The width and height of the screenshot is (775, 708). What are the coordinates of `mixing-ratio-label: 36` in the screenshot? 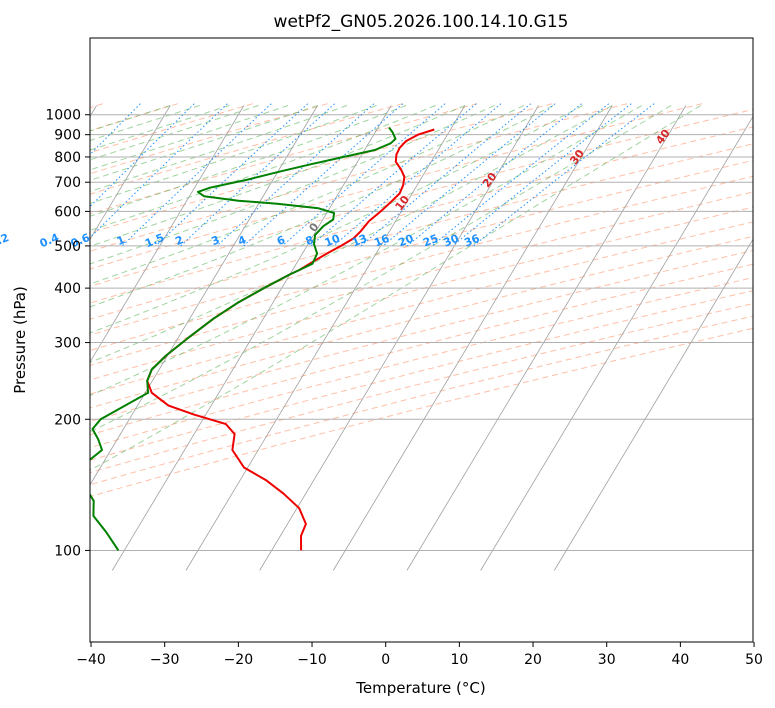 It's located at (471, 241).